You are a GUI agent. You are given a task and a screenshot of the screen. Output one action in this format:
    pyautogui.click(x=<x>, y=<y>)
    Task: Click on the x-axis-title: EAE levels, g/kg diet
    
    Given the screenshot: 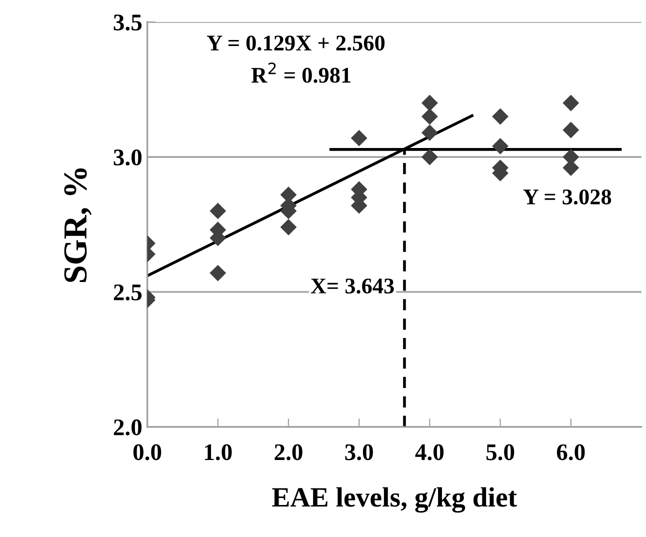 What is the action you would take?
    pyautogui.click(x=394, y=500)
    